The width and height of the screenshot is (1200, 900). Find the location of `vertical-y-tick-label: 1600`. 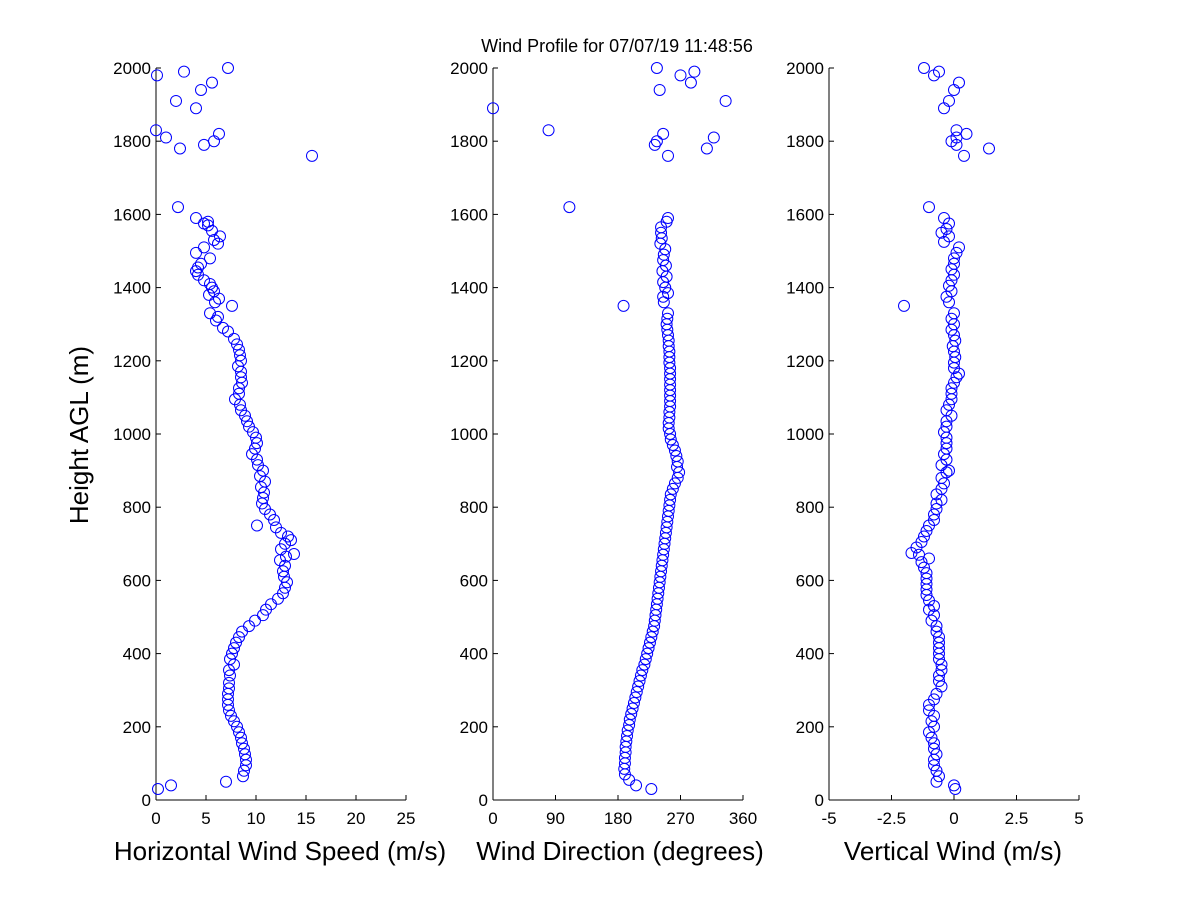

vertical-y-tick-label: 1600 is located at coordinates (805, 214).